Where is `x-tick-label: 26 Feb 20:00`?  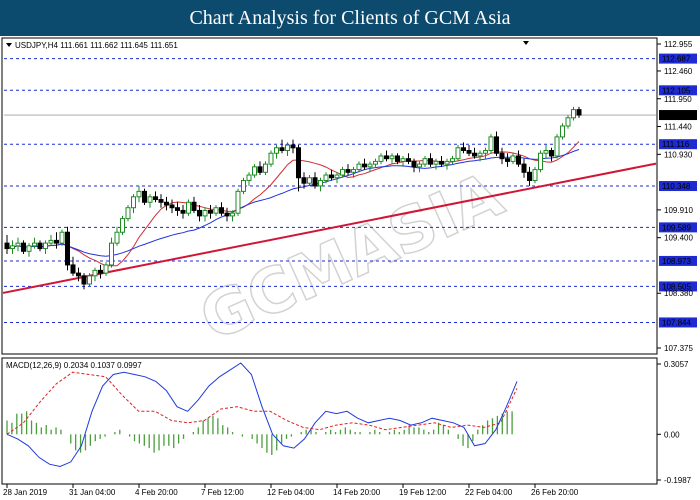 x-tick-label: 26 Feb 20:00 is located at coordinates (555, 492).